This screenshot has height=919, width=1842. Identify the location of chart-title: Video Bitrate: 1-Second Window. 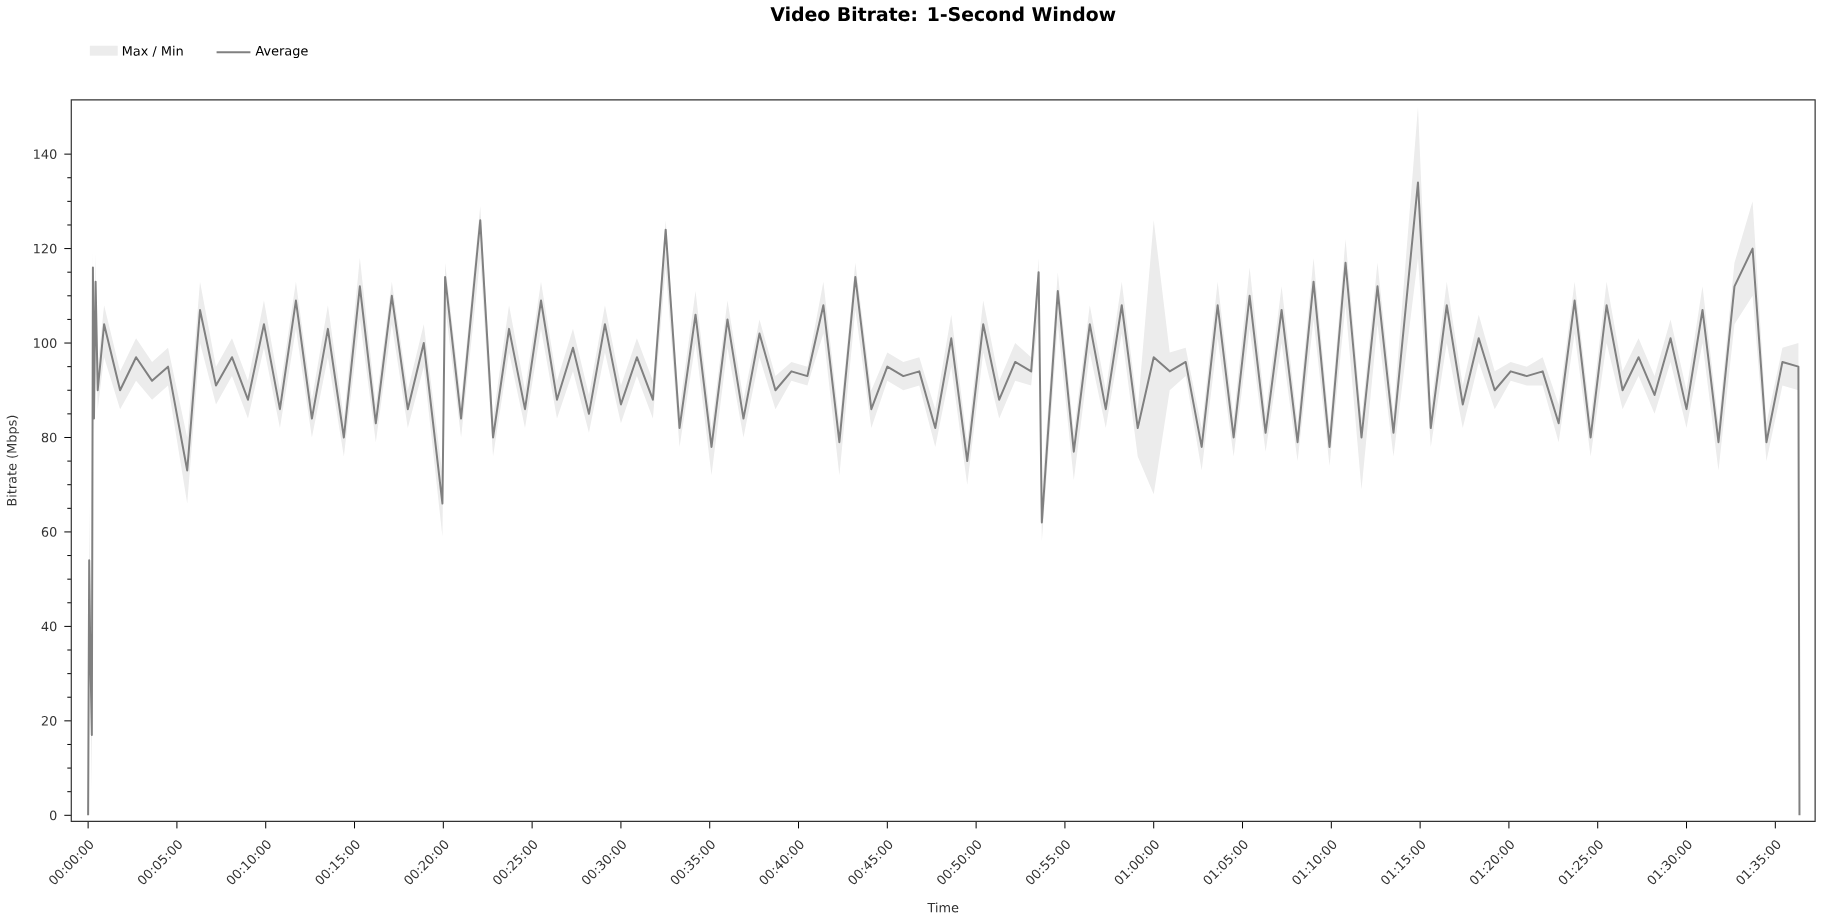
(943, 14).